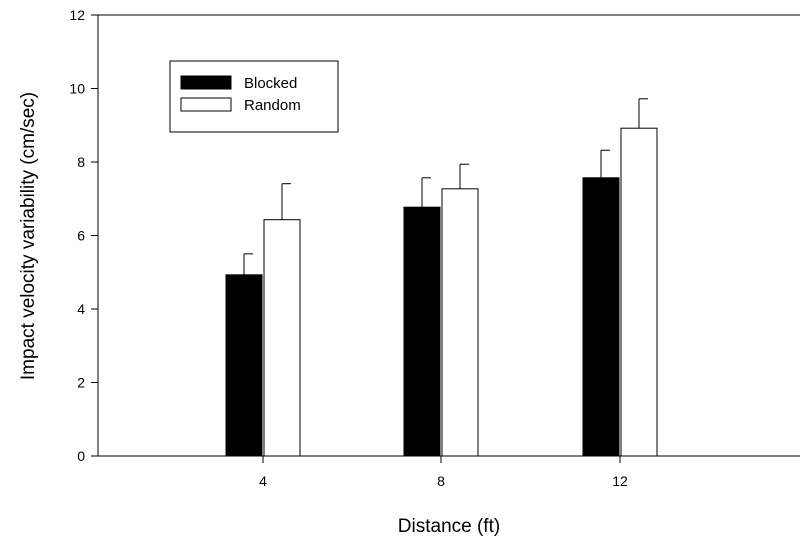 The image size is (804, 542). I want to click on x-axis-title: Distance (ft), so click(449, 526).